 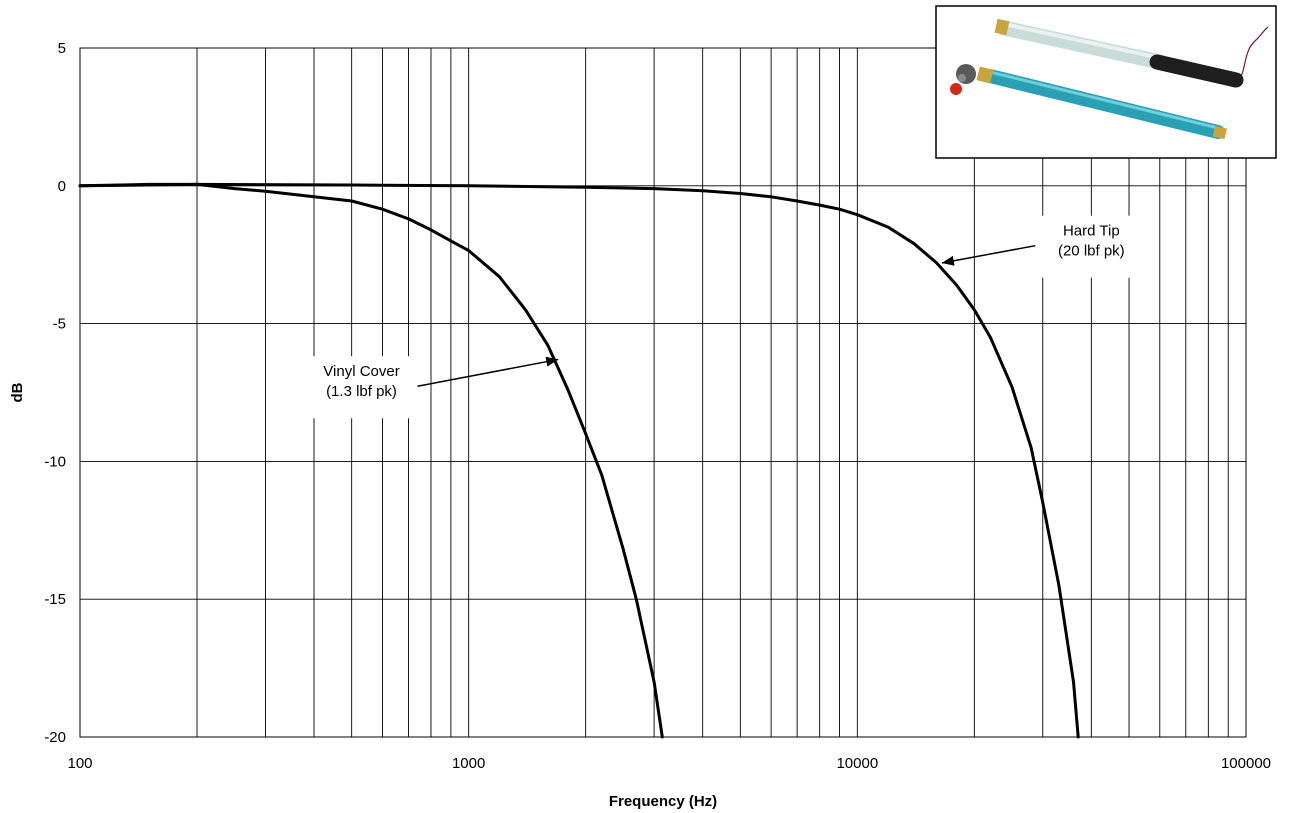 I want to click on x-tick-label: 100000, so click(x=1246, y=763).